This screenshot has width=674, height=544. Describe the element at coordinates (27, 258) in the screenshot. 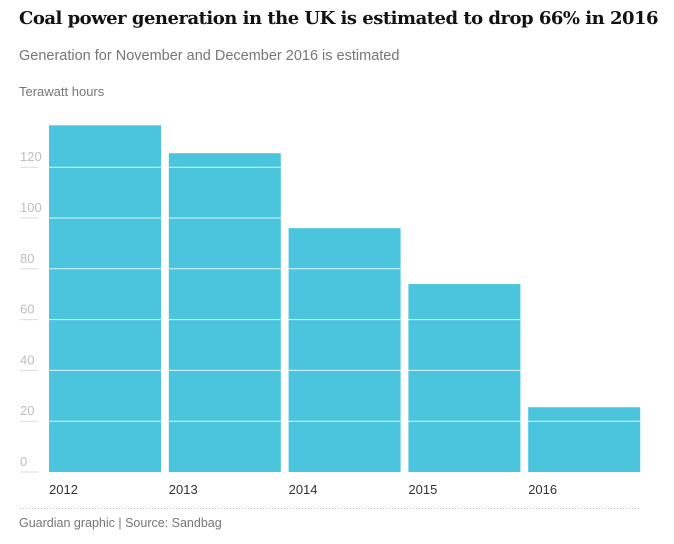

I see `y-tick-label: 80` at that location.